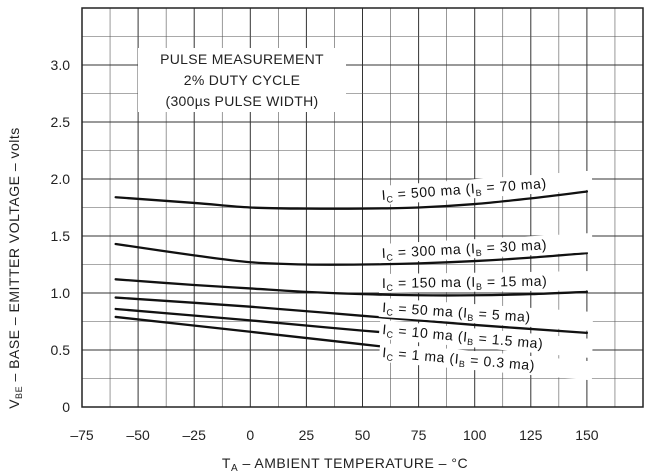 The height and width of the screenshot is (476, 651). What do you see at coordinates (457, 313) in the screenshot?
I see `curve-label-text: IC = 50 ma (IB = 5 ma)` at bounding box center [457, 313].